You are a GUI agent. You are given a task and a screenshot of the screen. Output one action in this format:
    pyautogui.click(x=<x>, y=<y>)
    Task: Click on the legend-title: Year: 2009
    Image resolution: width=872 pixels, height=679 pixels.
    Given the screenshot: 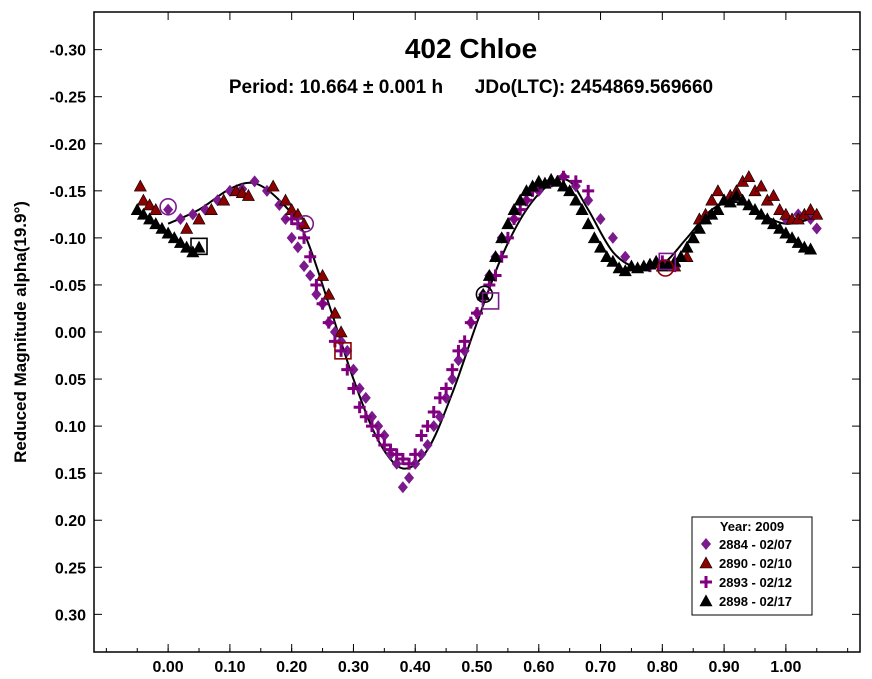 What is the action you would take?
    pyautogui.click(x=752, y=526)
    